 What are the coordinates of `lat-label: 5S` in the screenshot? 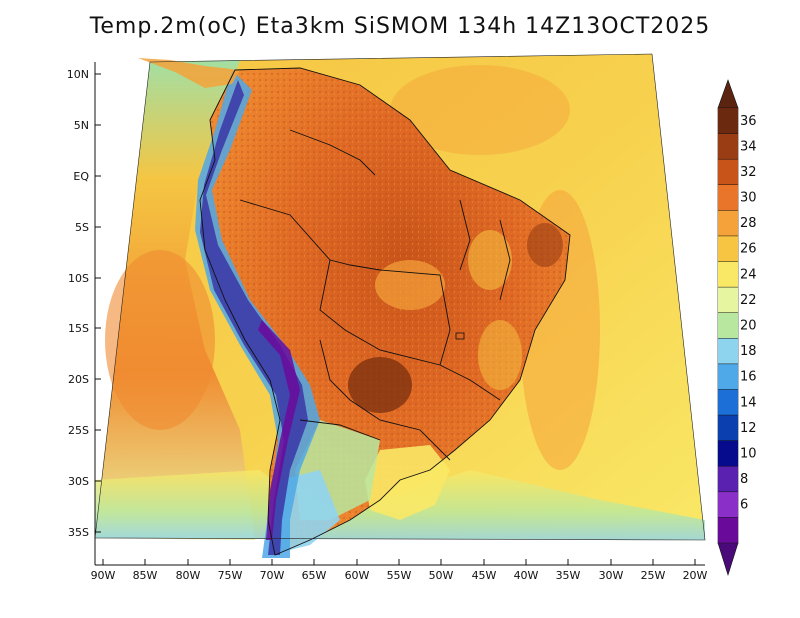 It's located at (82, 227).